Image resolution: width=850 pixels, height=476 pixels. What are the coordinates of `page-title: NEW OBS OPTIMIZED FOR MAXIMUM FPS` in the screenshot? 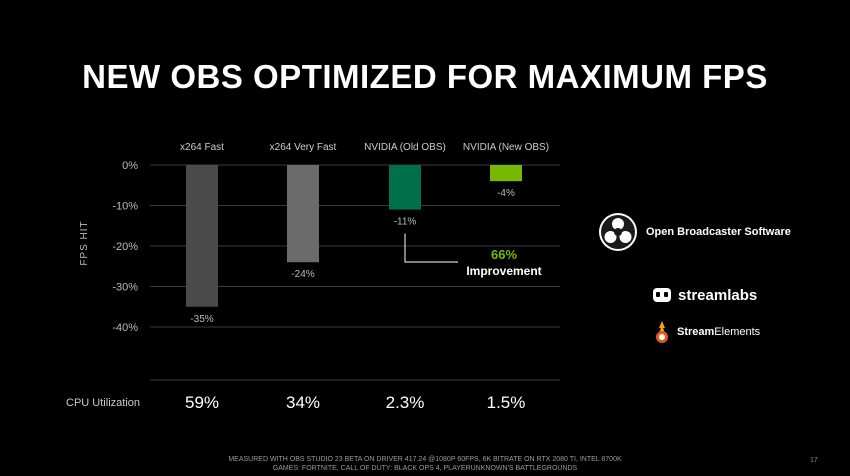 It's located at (425, 76).